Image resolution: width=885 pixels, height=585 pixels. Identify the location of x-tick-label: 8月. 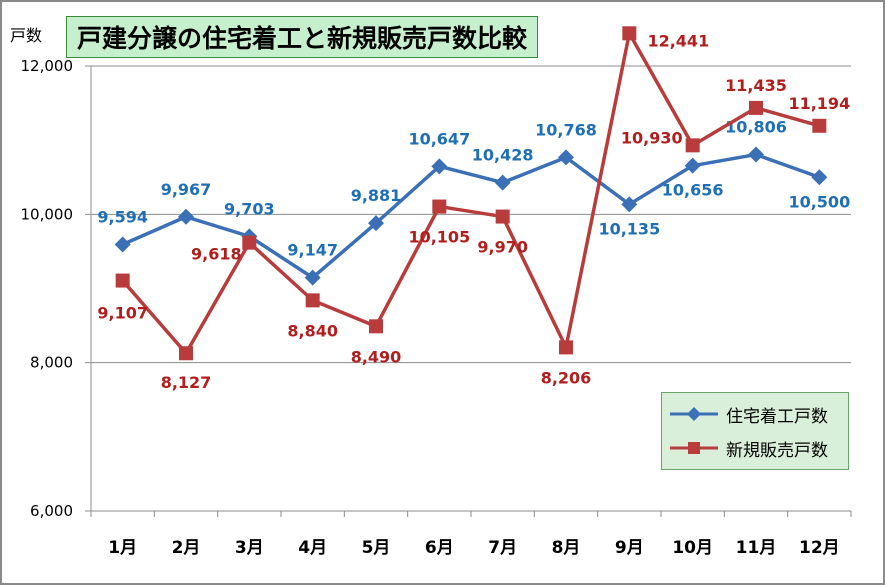
(566, 548).